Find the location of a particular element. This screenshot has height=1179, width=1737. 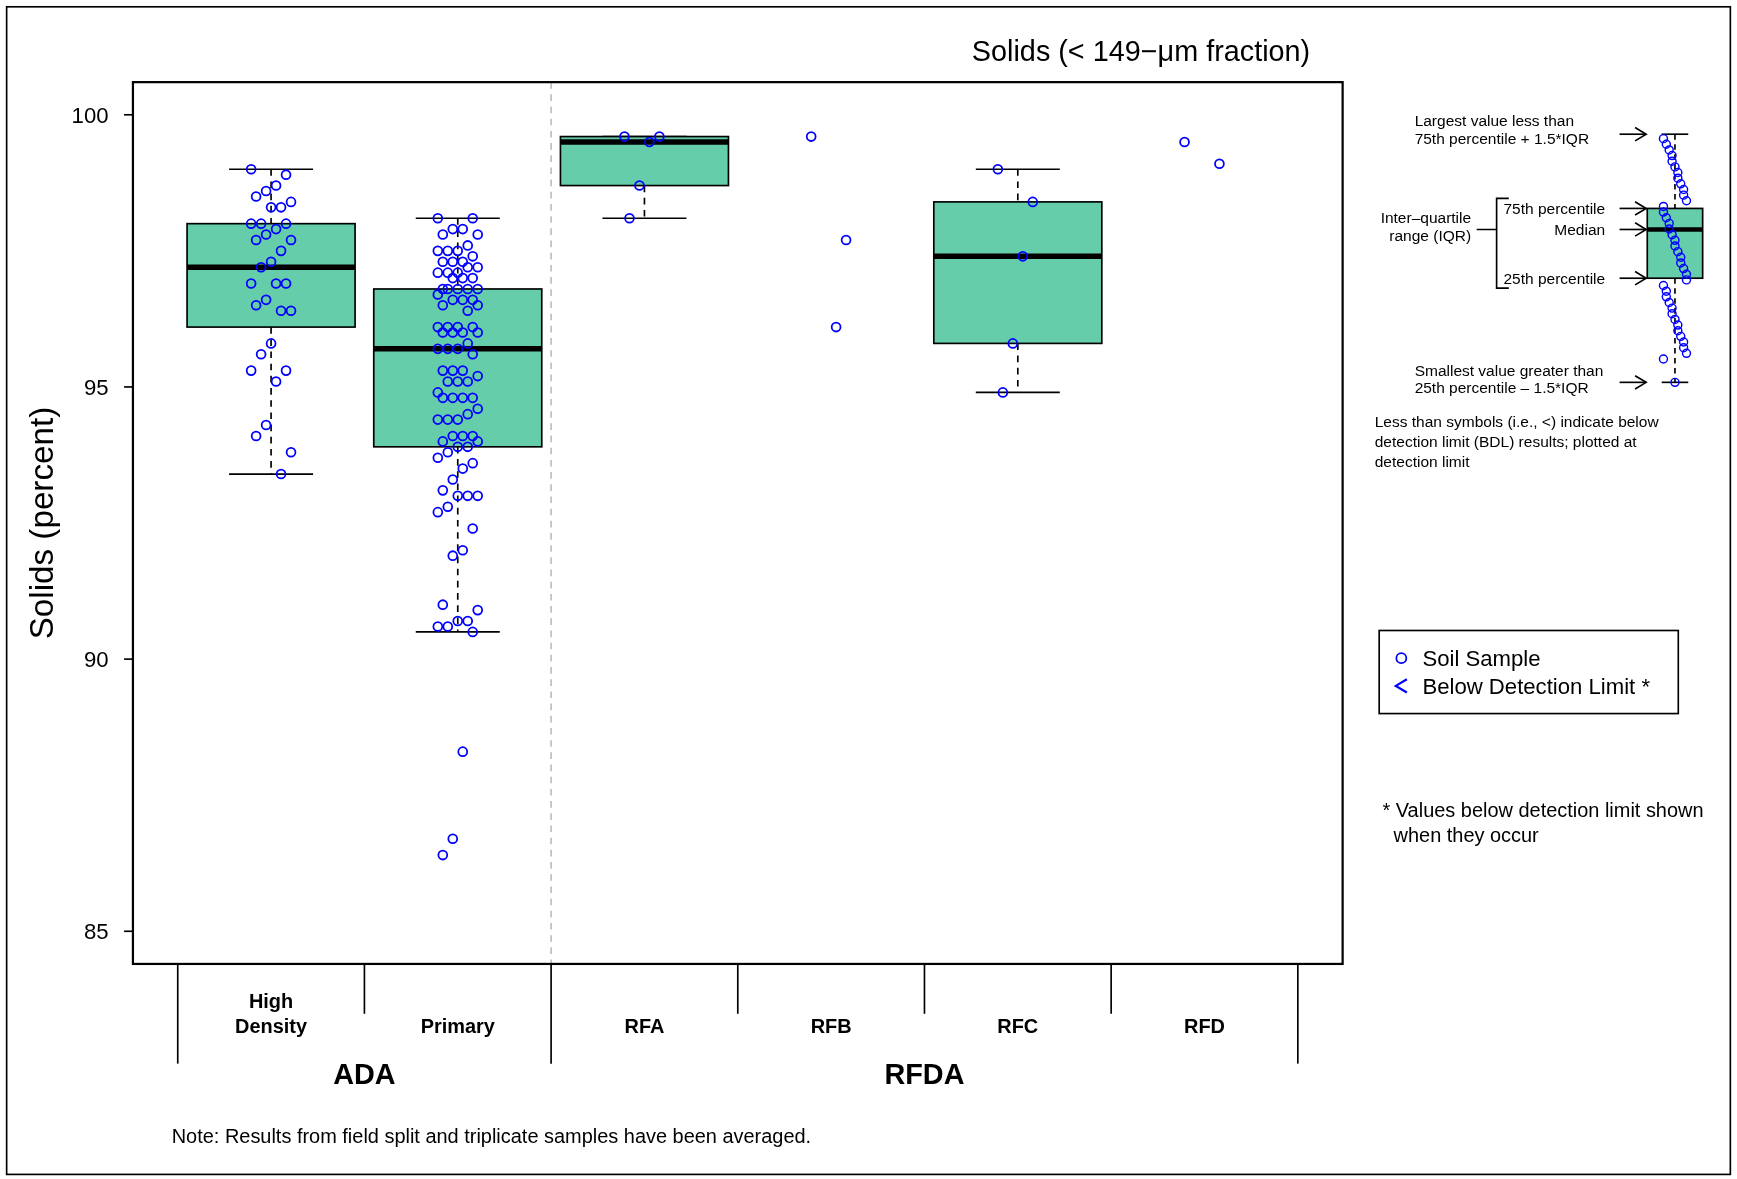

text: 75th percentile is located at coordinates (1554, 208).